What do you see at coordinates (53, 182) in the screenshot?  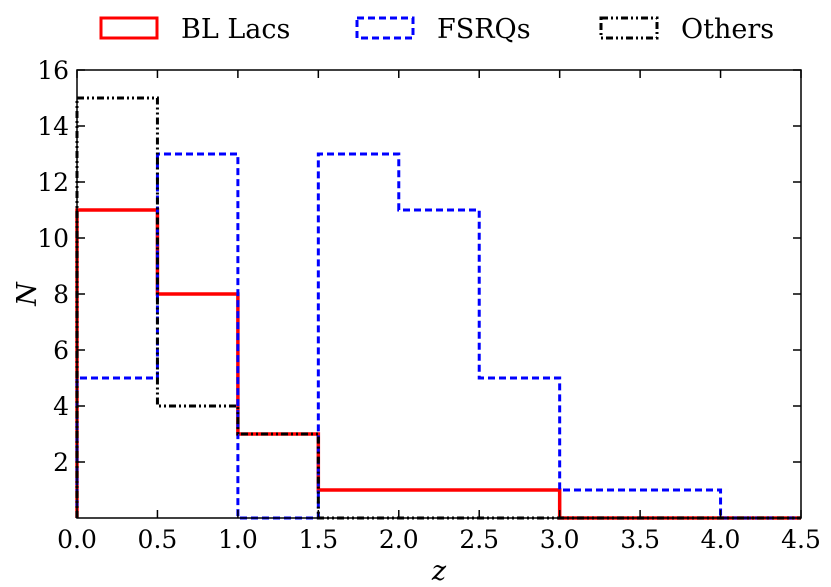 I see `y-tick-label: 12` at bounding box center [53, 182].